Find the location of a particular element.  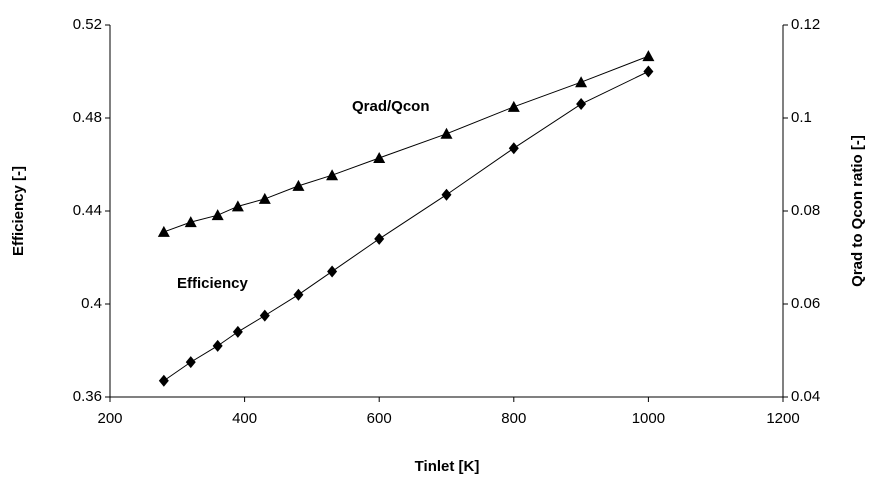

x-tick-label: 800 is located at coordinates (513, 418).